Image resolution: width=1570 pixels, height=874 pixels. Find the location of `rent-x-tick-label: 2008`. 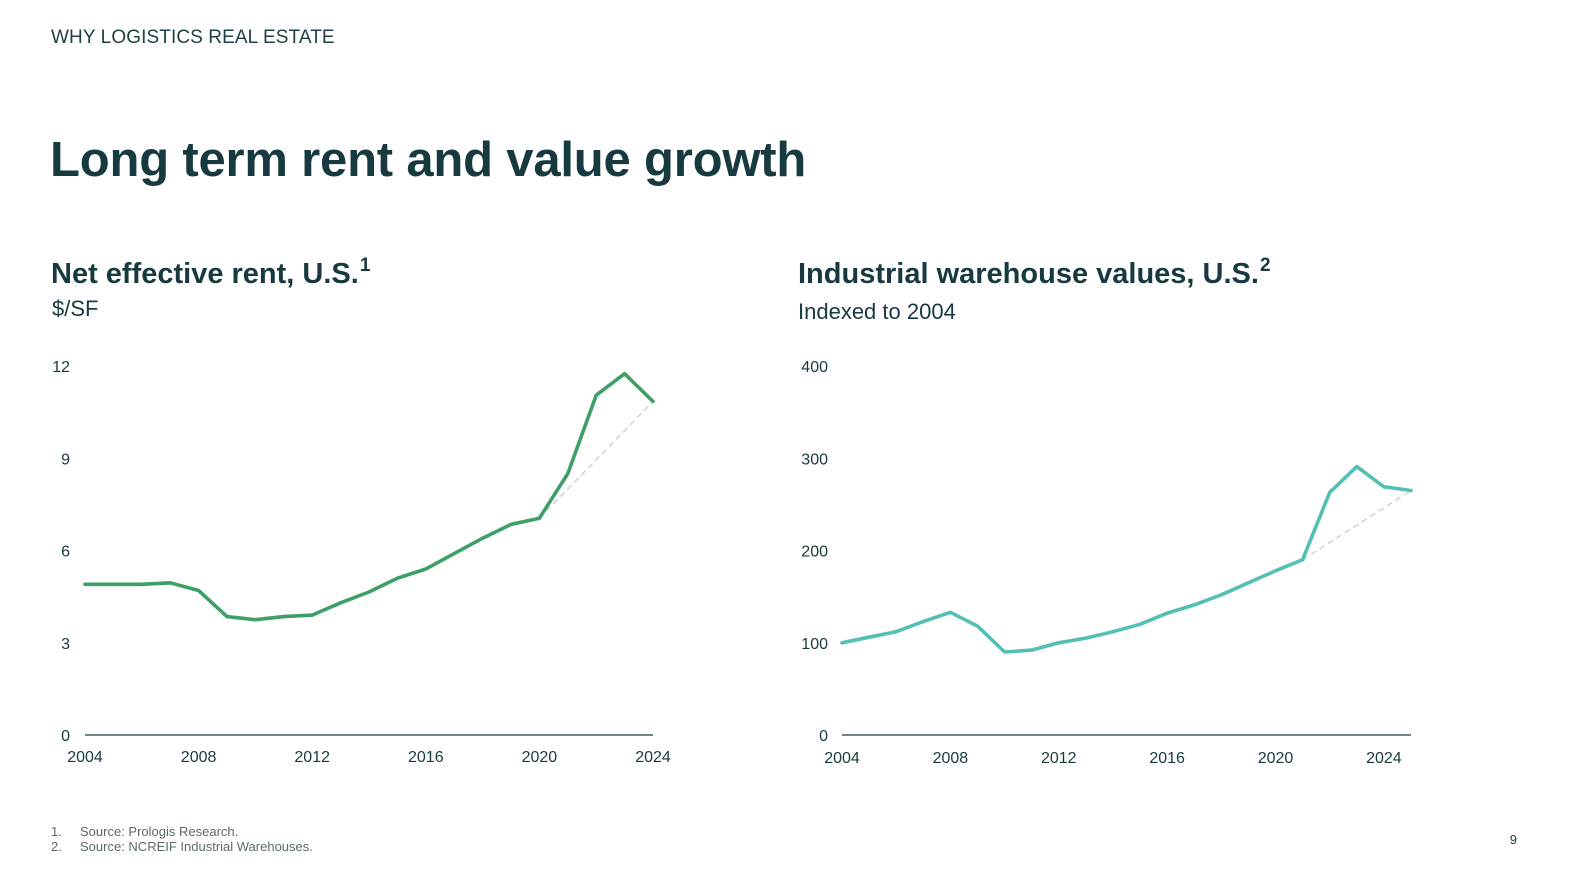

rent-x-tick-label: 2008 is located at coordinates (199, 757).